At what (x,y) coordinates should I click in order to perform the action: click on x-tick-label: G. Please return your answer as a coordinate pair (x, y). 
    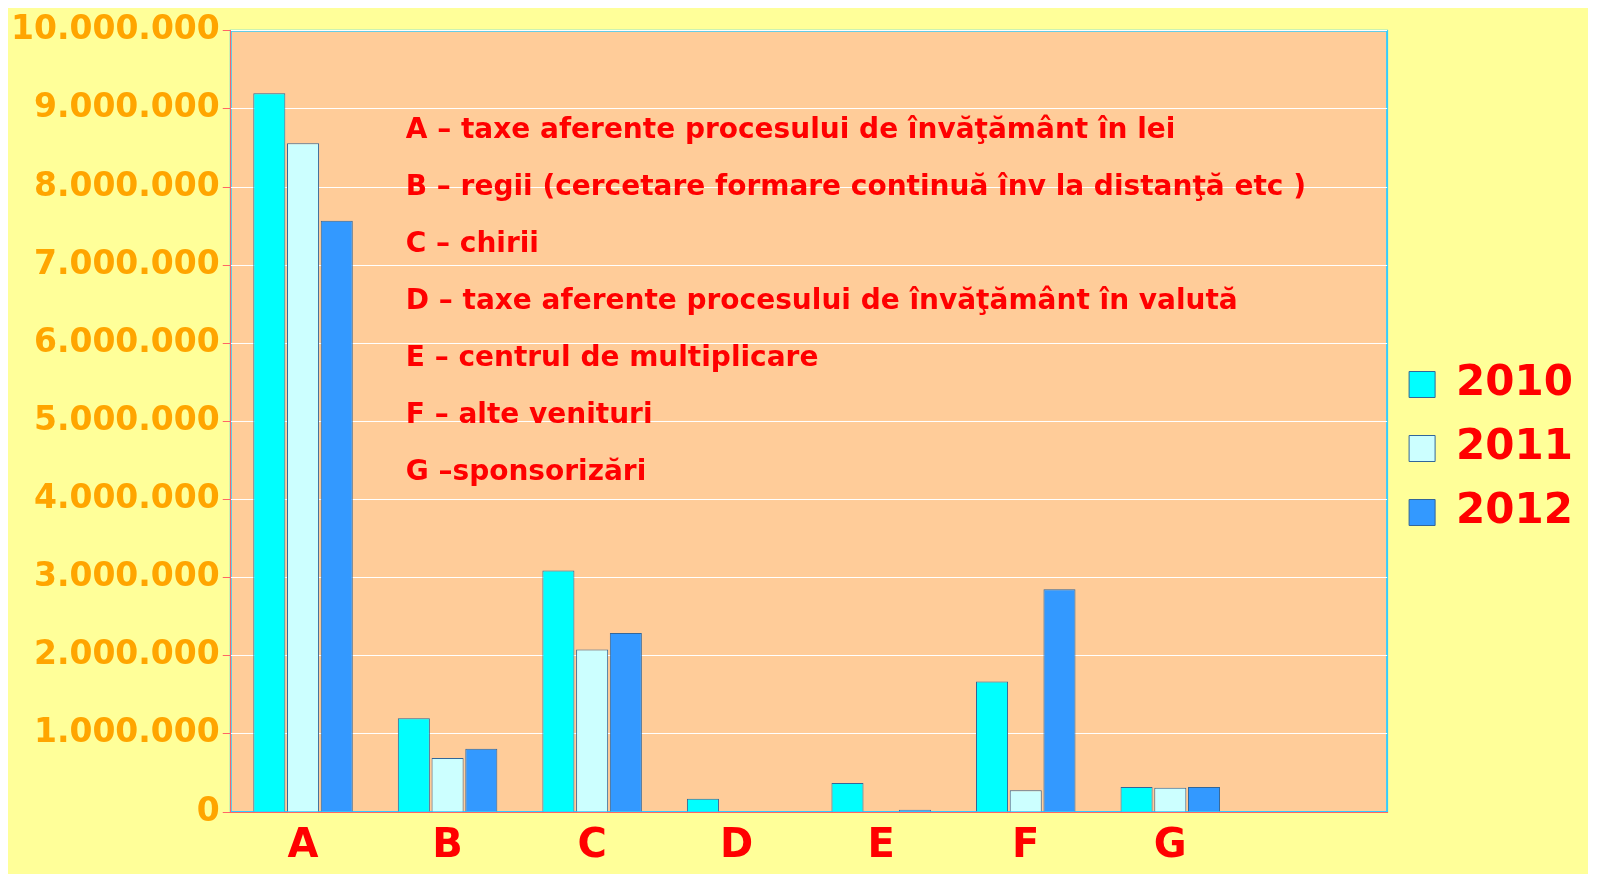
    Looking at the image, I should click on (1170, 843).